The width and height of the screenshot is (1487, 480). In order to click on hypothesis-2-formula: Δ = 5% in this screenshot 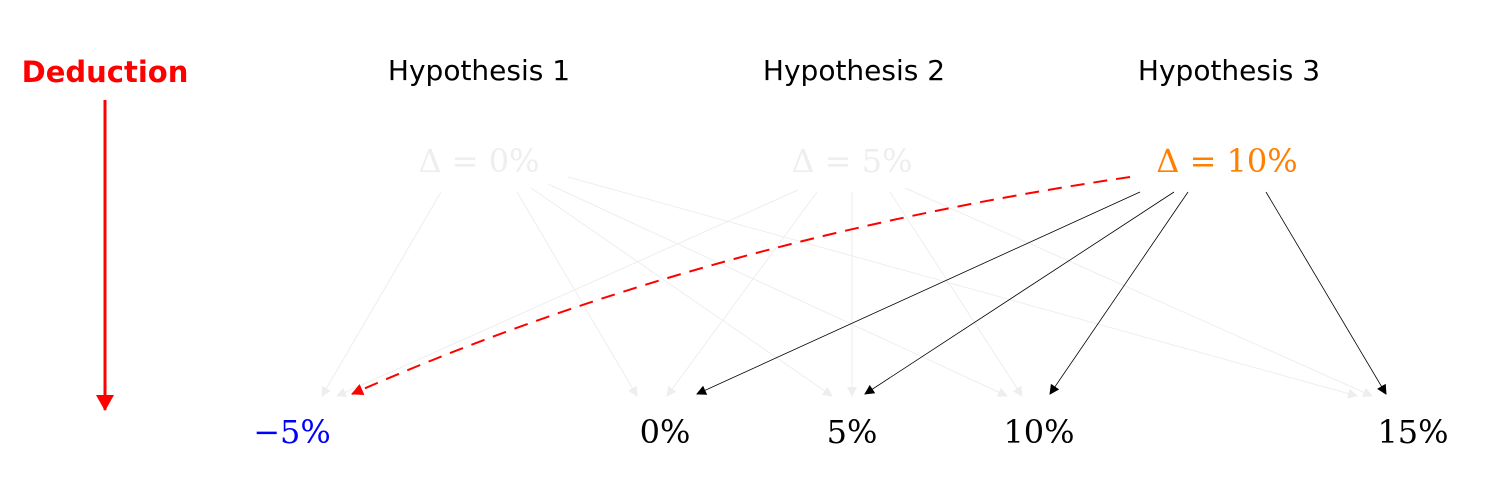, I will do `click(851, 161)`.